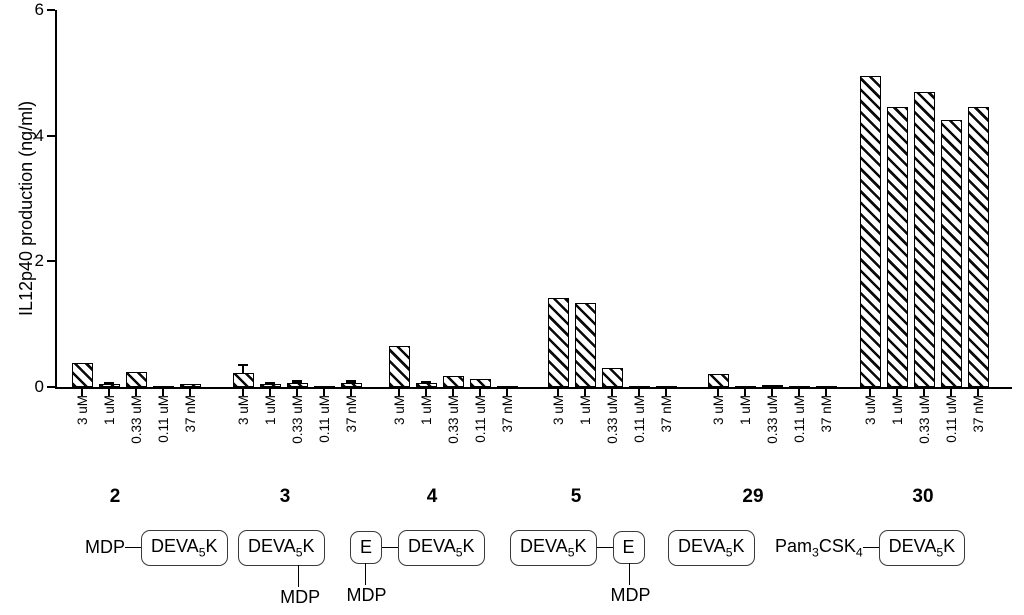 This screenshot has width=1024, height=615. Describe the element at coordinates (772, 386) in the screenshot. I see `bar-compound29-0.33uM` at that location.